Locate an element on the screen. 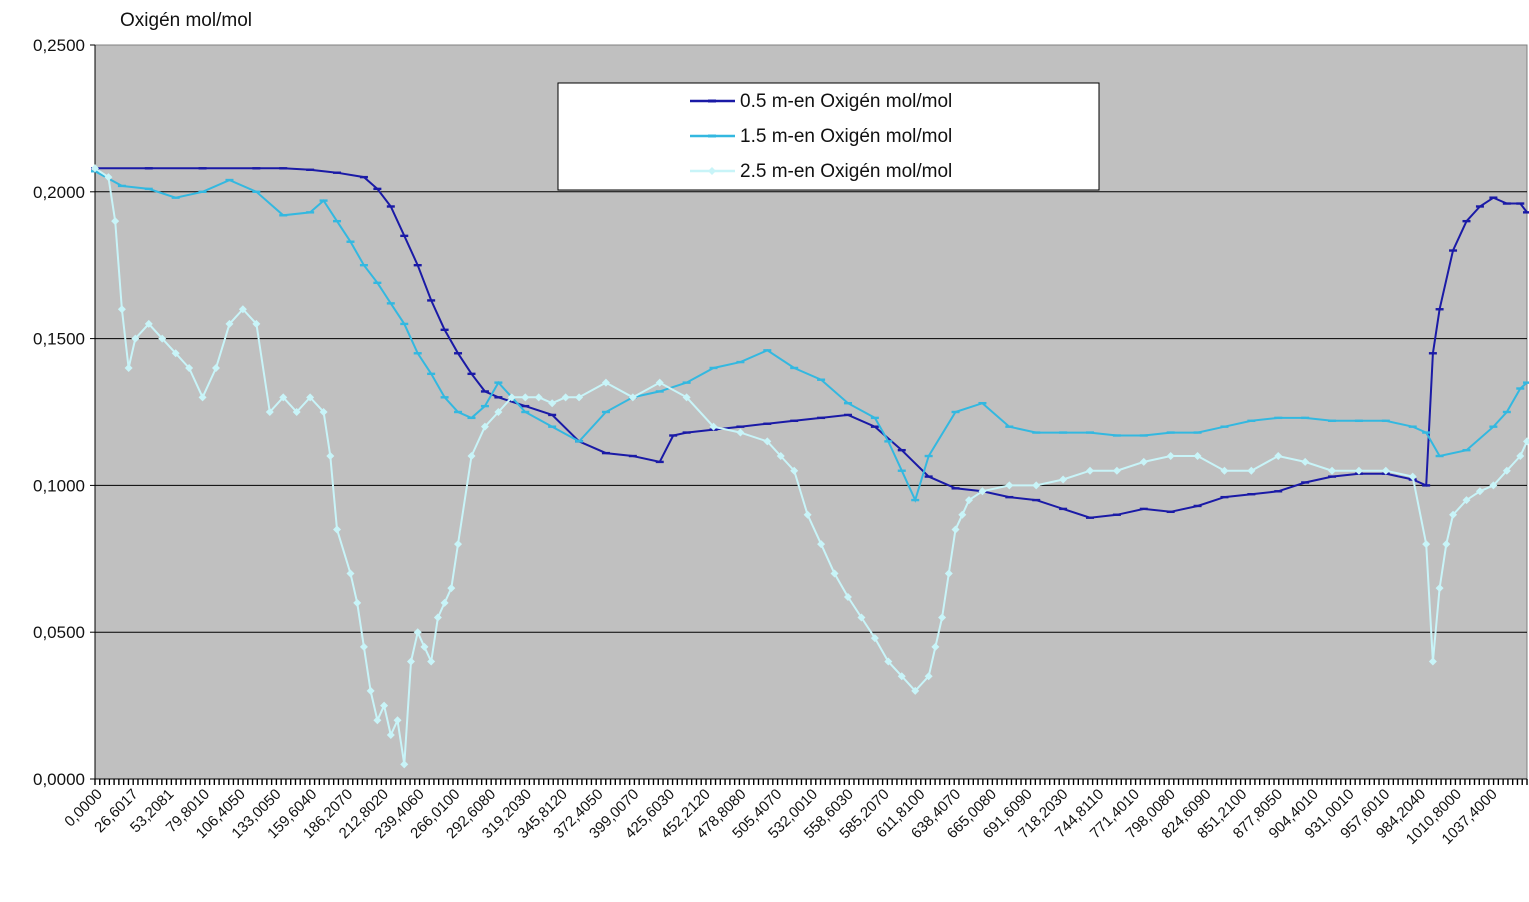 The height and width of the screenshot is (902, 1529). legend-label: 2.5 m-en Oxigén mol/mol is located at coordinates (846, 171).